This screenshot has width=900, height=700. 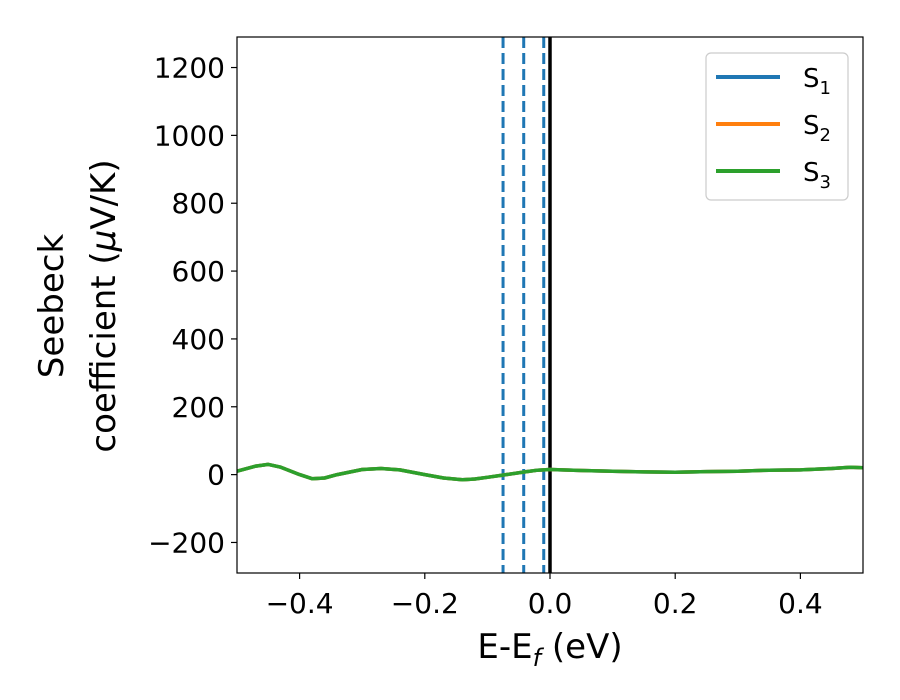 What do you see at coordinates (549, 649) in the screenshot?
I see `x-axis-title: E-Ef (eV)` at bounding box center [549, 649].